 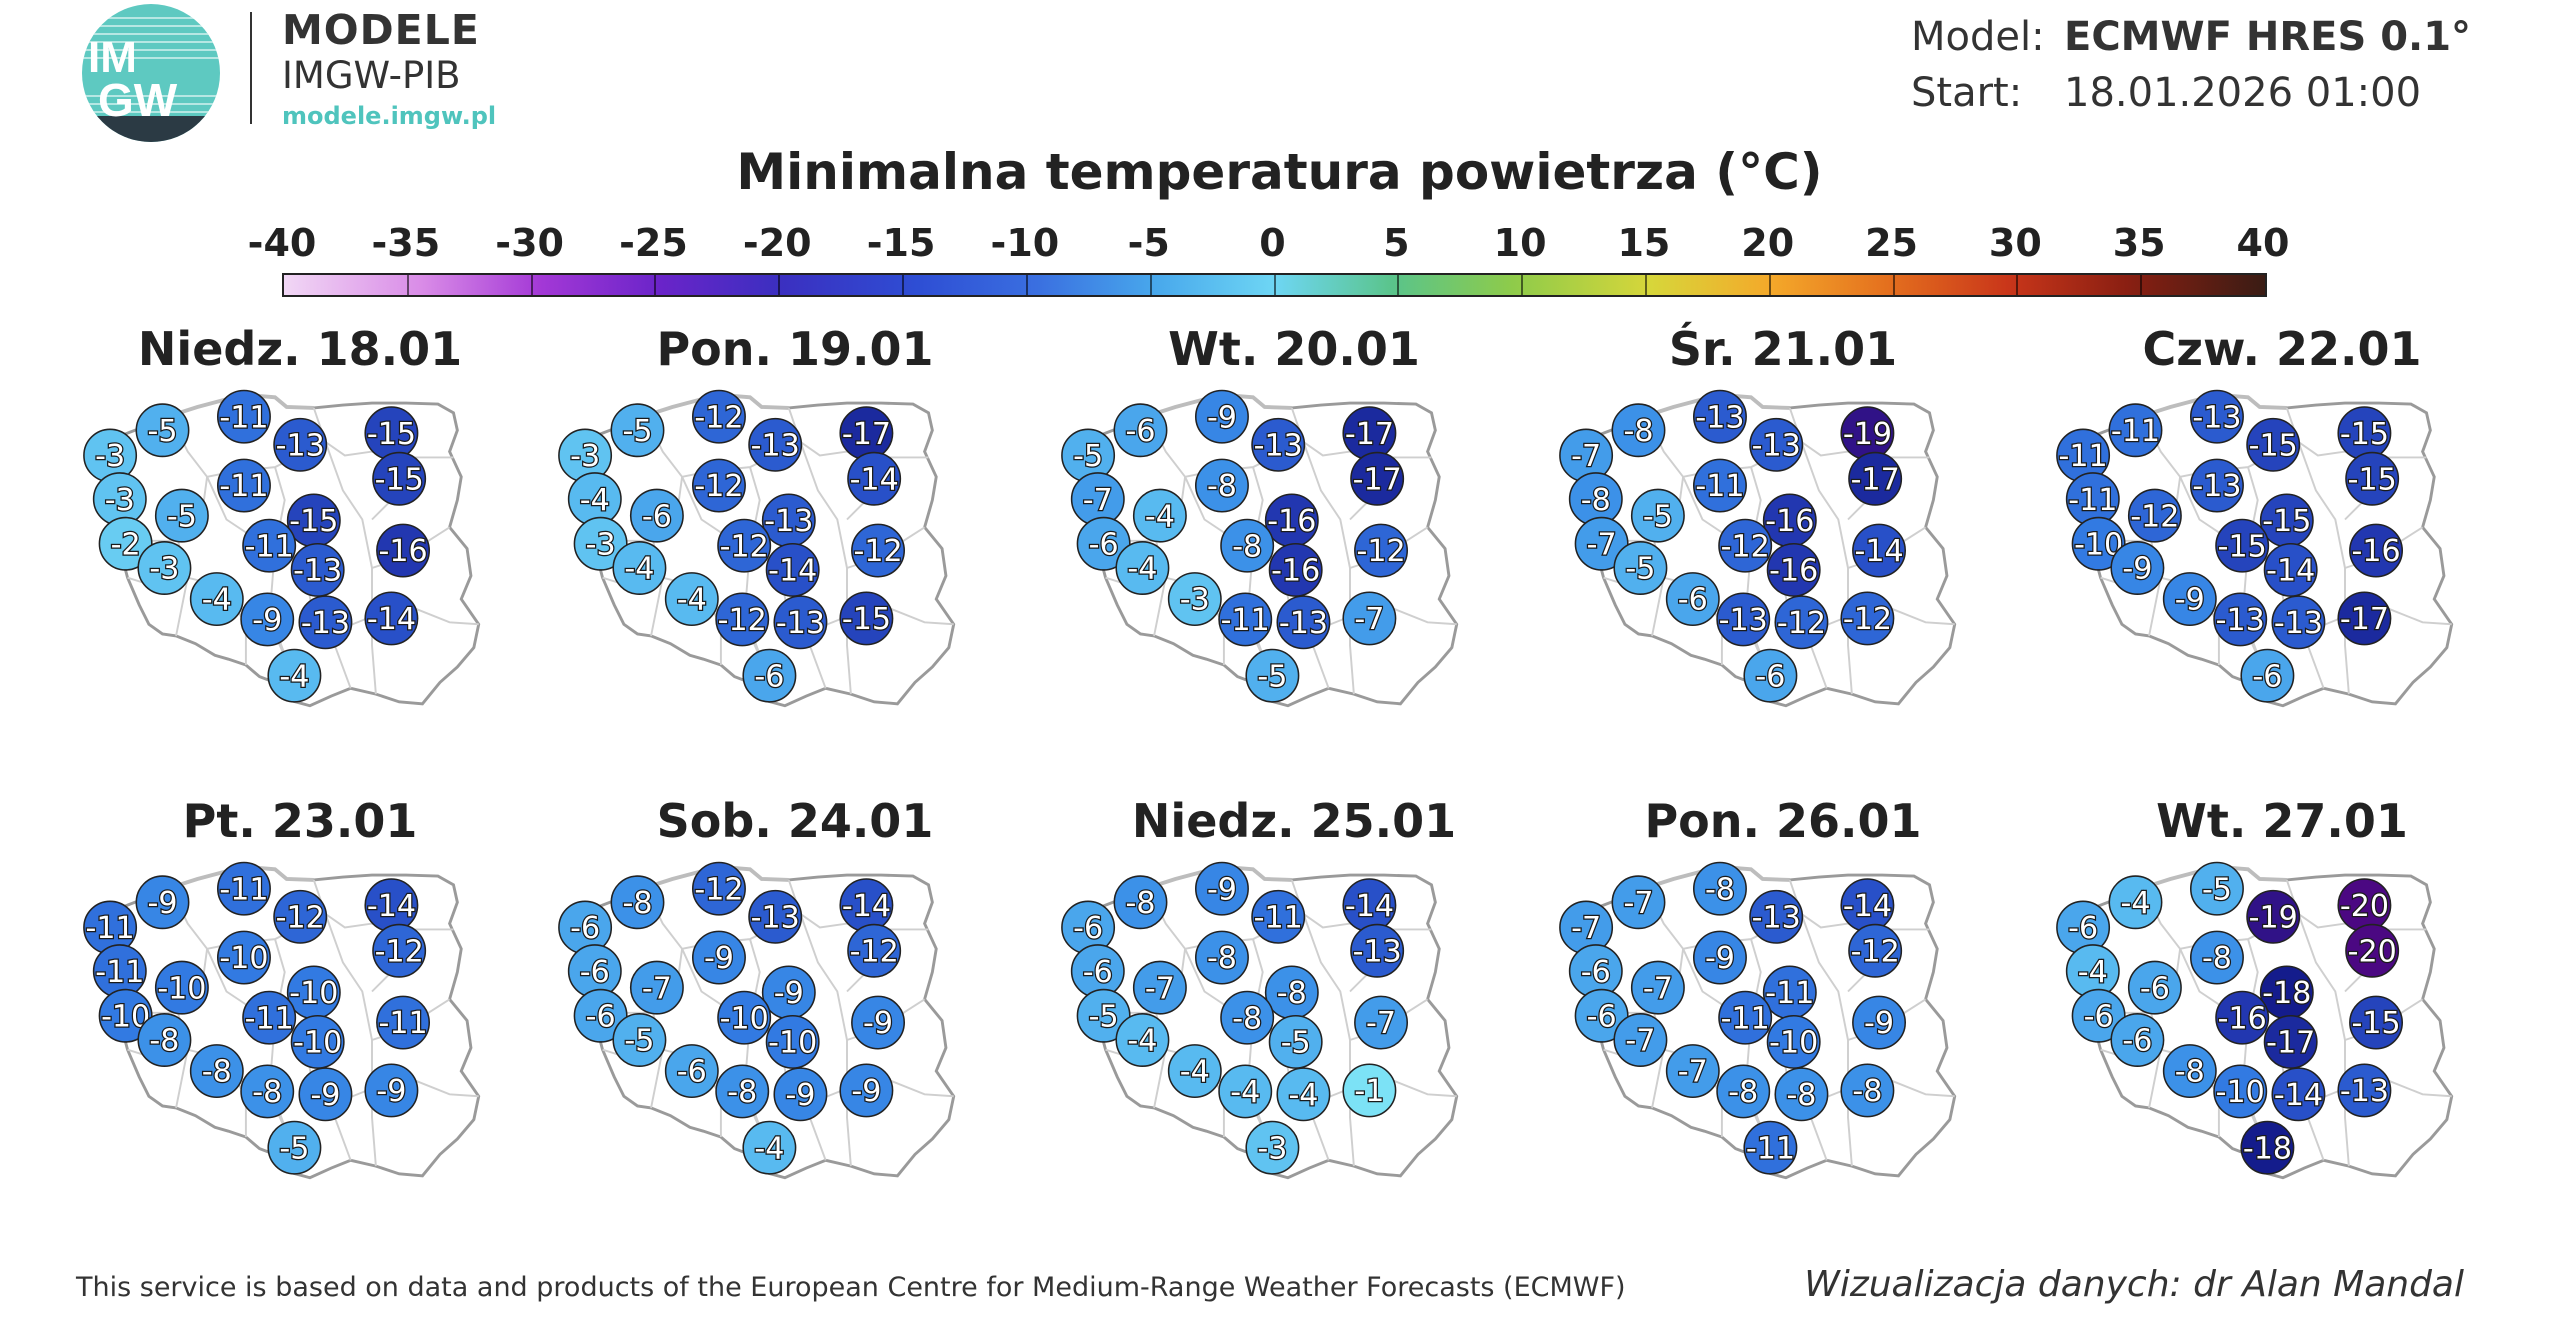 I want to click on colorbar-tick: 40, so click(x=2263, y=243).